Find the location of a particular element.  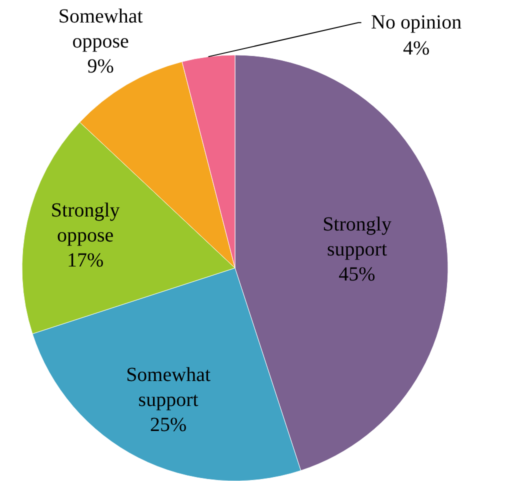

data-label: 45% is located at coordinates (357, 275).